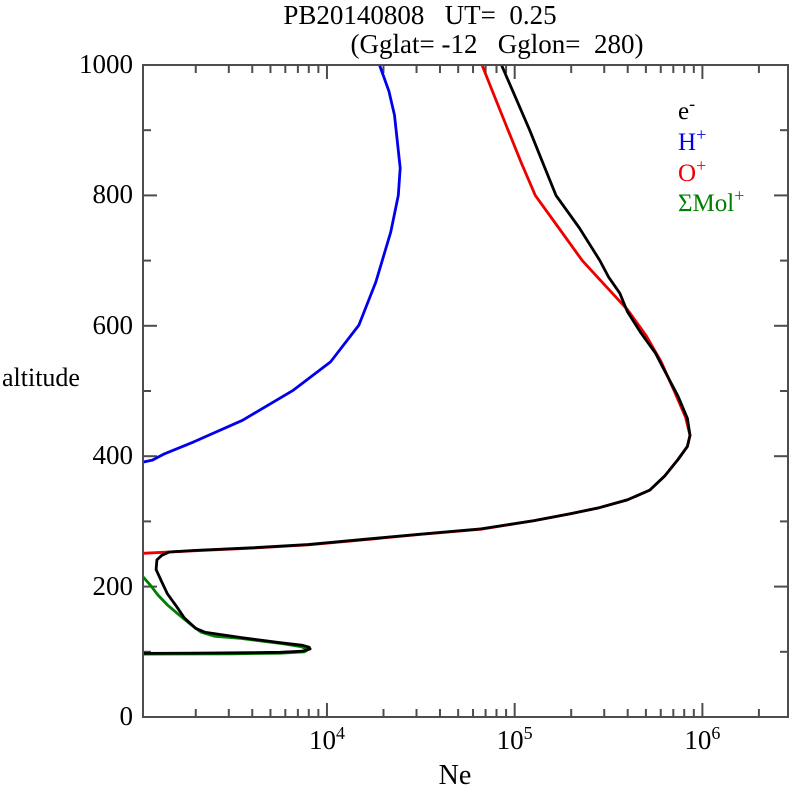 The image size is (792, 796). What do you see at coordinates (106, 64) in the screenshot?
I see `y-tick-label-1000: 1000` at bounding box center [106, 64].